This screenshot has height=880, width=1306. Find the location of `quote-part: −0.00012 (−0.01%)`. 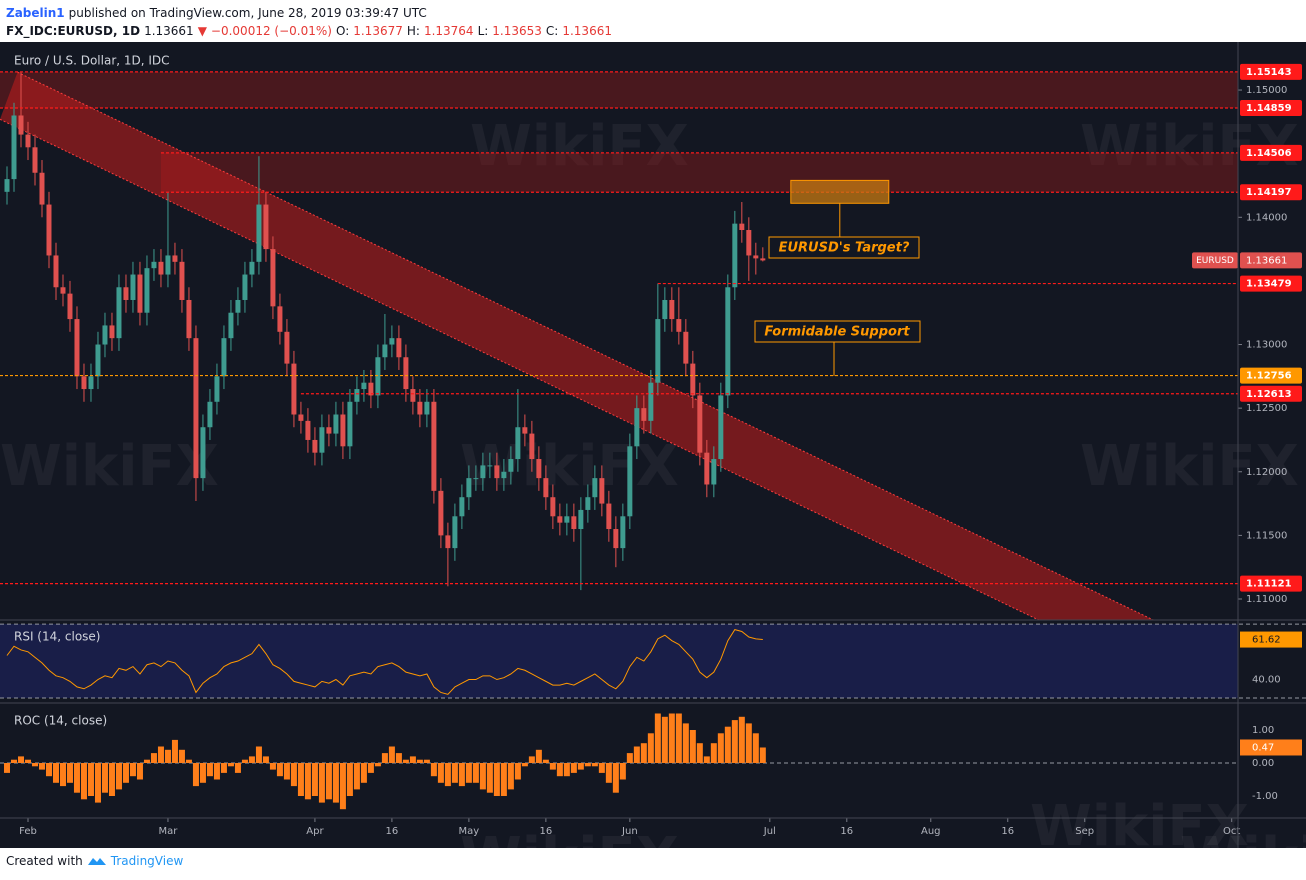

quote-part: −0.00012 (−0.01%) is located at coordinates (271, 31).